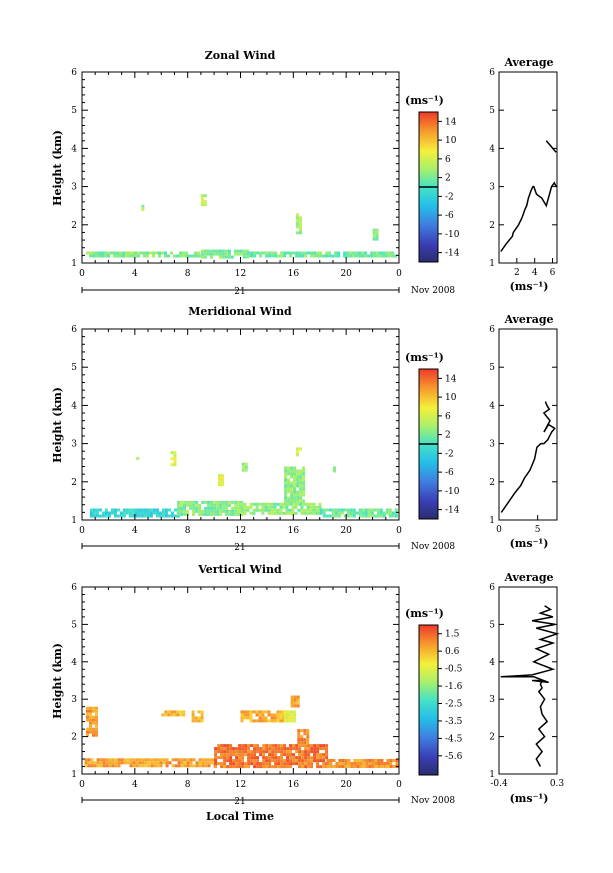 This screenshot has width=613, height=873. Describe the element at coordinates (492, 625) in the screenshot. I see `avg-y-tick-label: 5` at that location.